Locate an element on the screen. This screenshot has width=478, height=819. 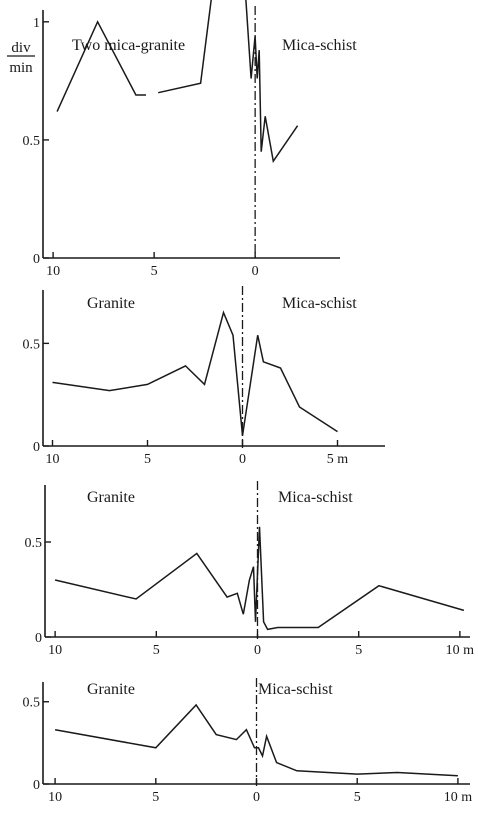
unit-label: div min is located at coordinates (21, 58).